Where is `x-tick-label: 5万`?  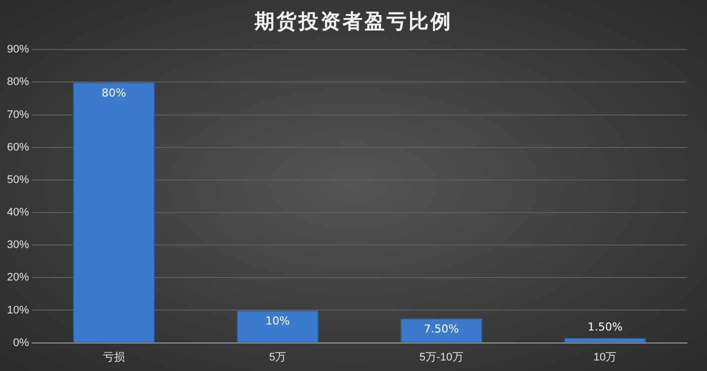
x-tick-label: 5万 is located at coordinates (277, 357).